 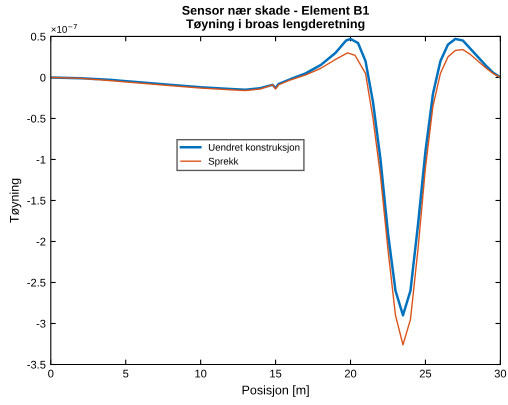 I want to click on x-tick-label: 25, so click(x=426, y=374).